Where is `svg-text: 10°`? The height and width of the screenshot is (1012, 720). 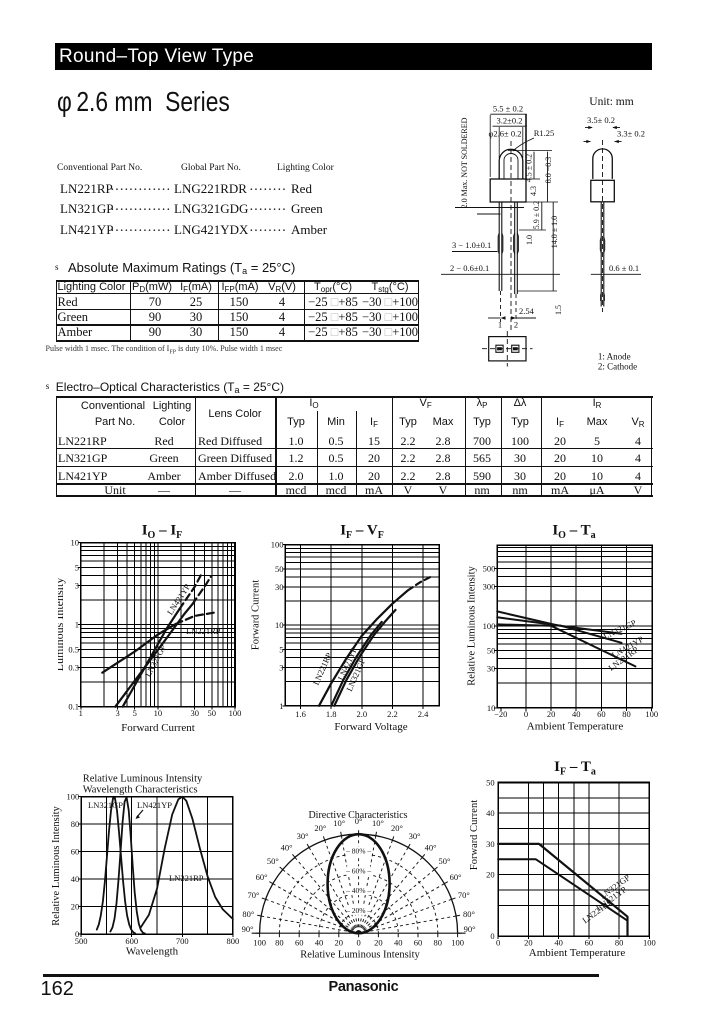 svg-text: 10° is located at coordinates (339, 823).